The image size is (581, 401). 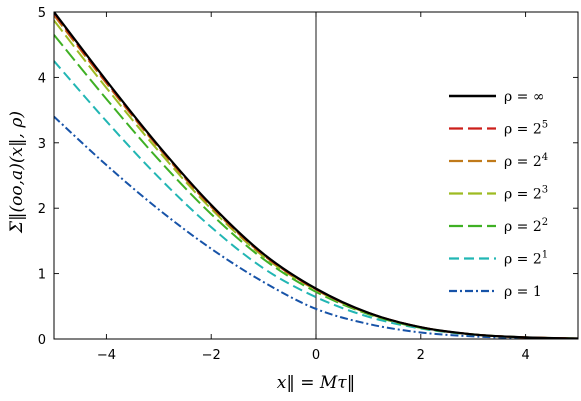 I want to click on y-tick-label: 5, so click(x=42, y=13).